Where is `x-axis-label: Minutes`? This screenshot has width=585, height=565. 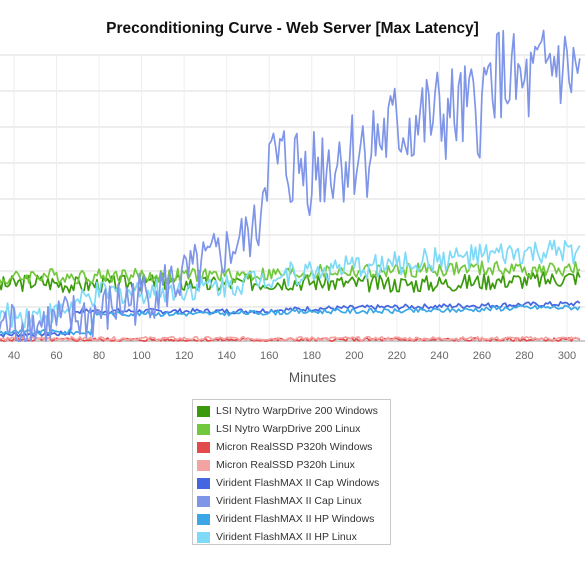
x-axis-label: Minutes is located at coordinates (312, 377).